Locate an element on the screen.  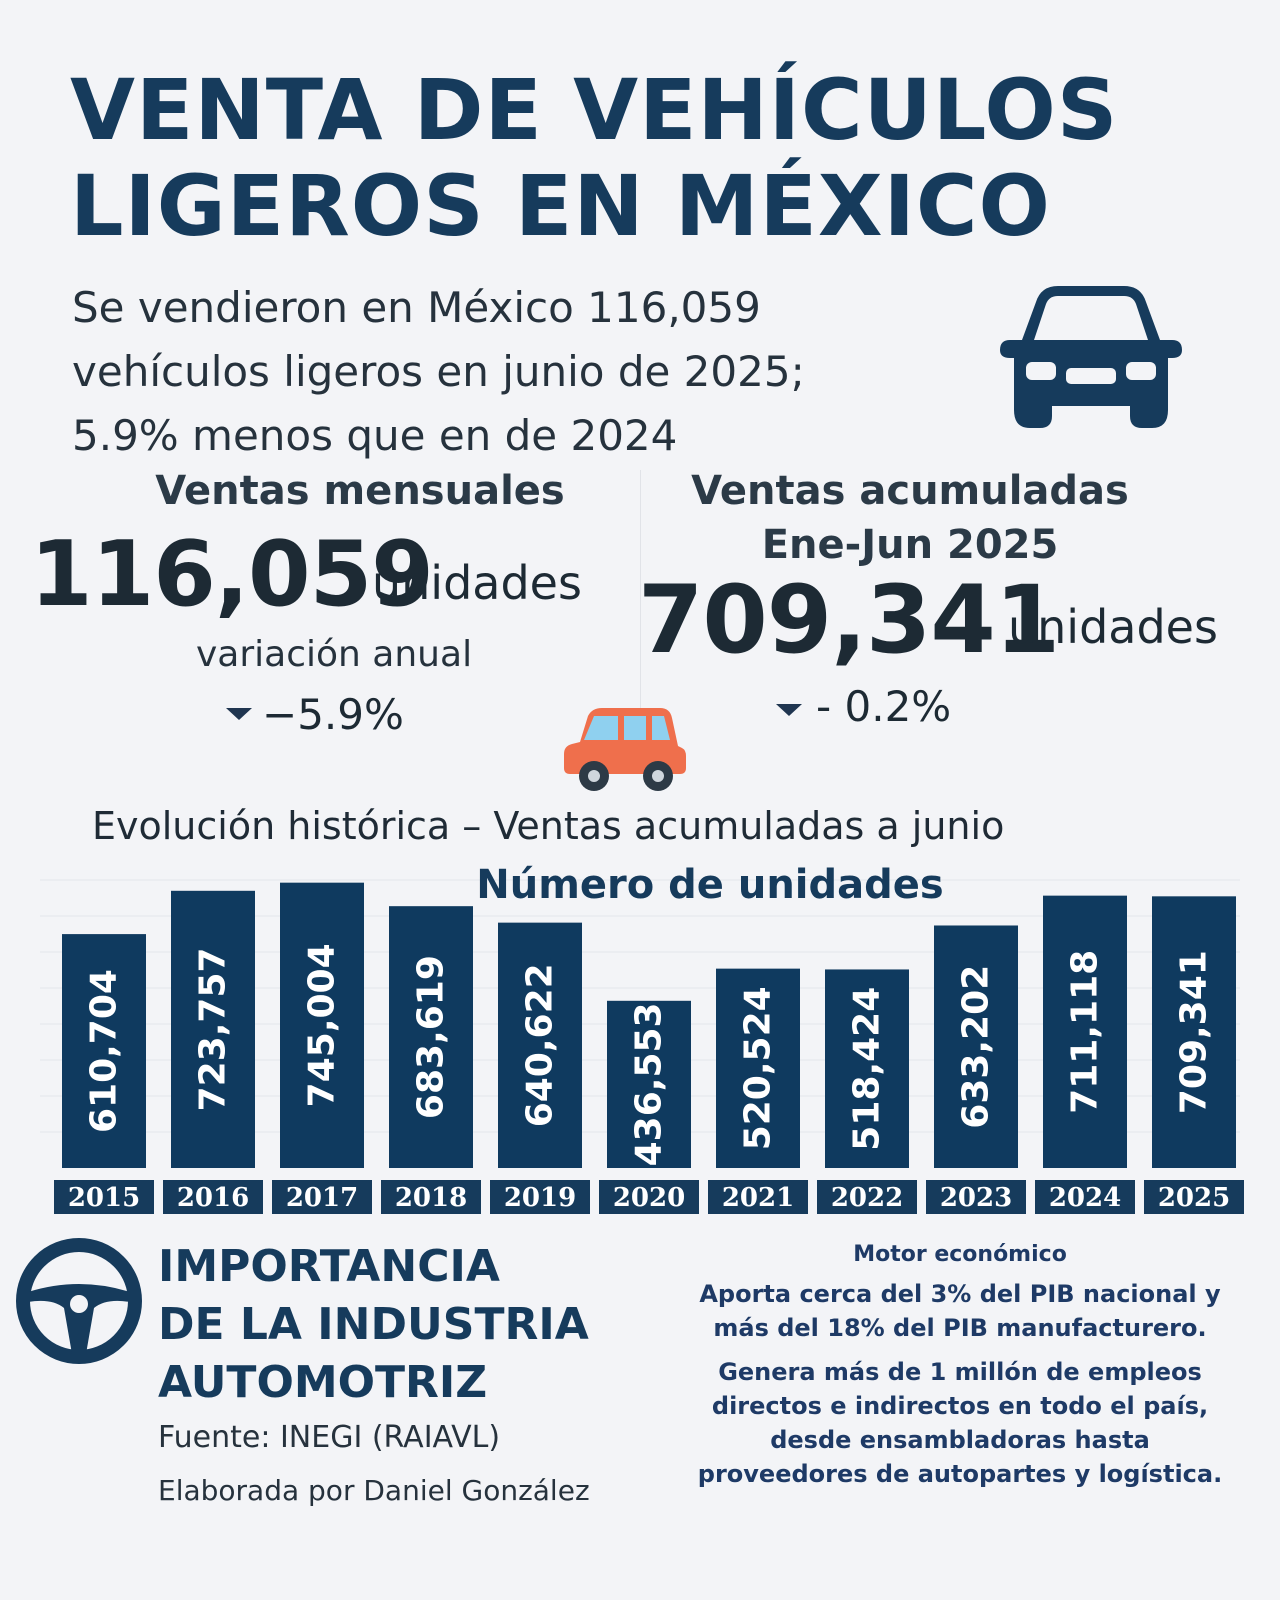
main-title-line1: VENTA DE VEHÍCULOS is located at coordinates (594, 110).